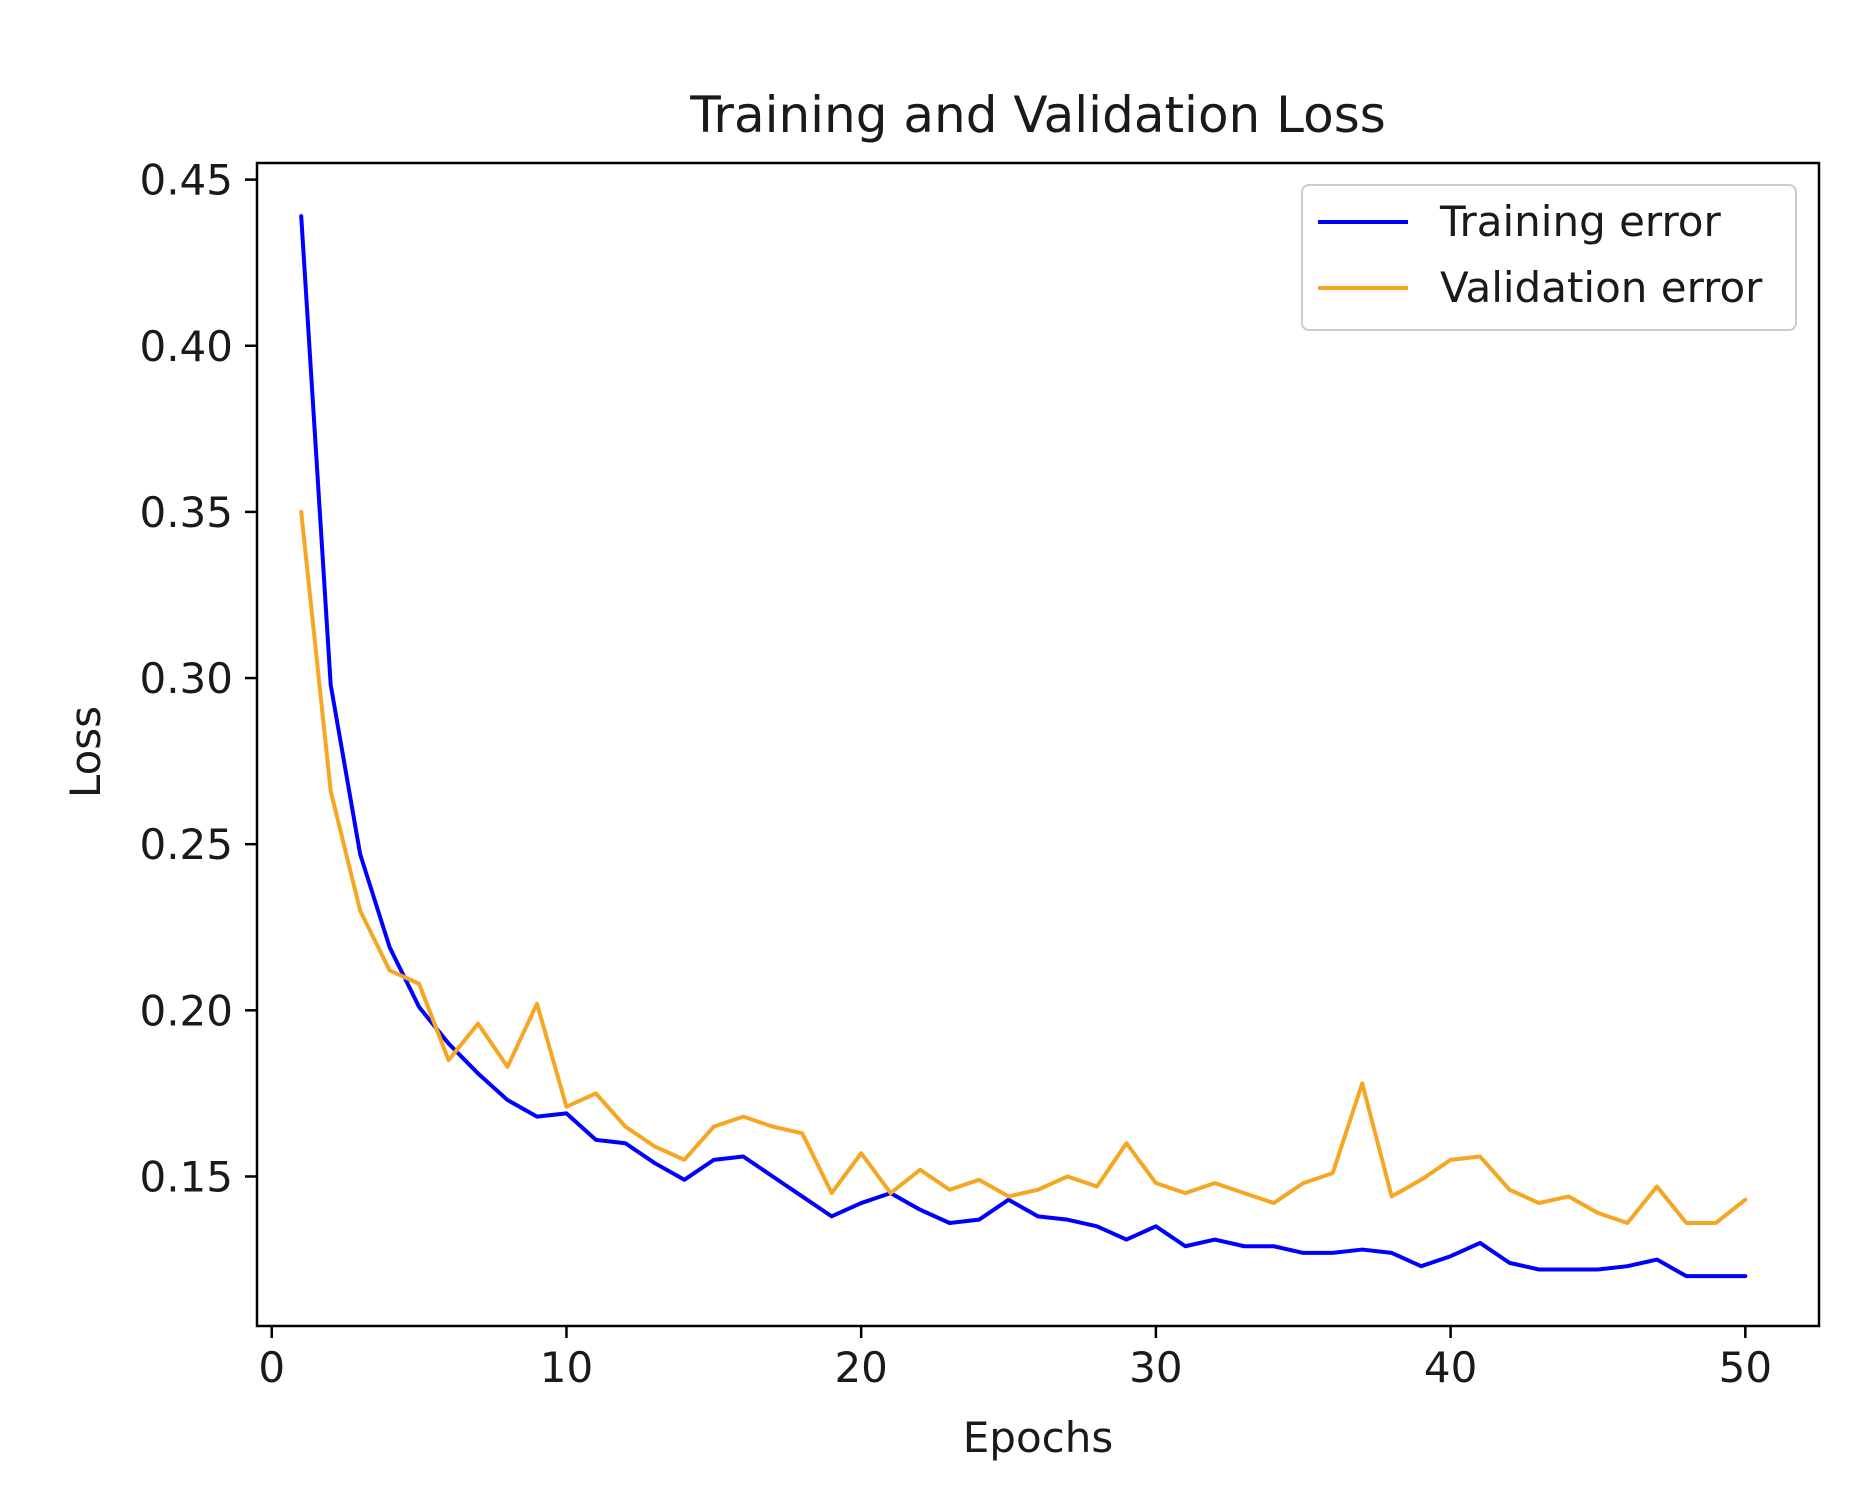  I want to click on x-axis: 0 10 20 30 40 50, so click(1015, 1359).